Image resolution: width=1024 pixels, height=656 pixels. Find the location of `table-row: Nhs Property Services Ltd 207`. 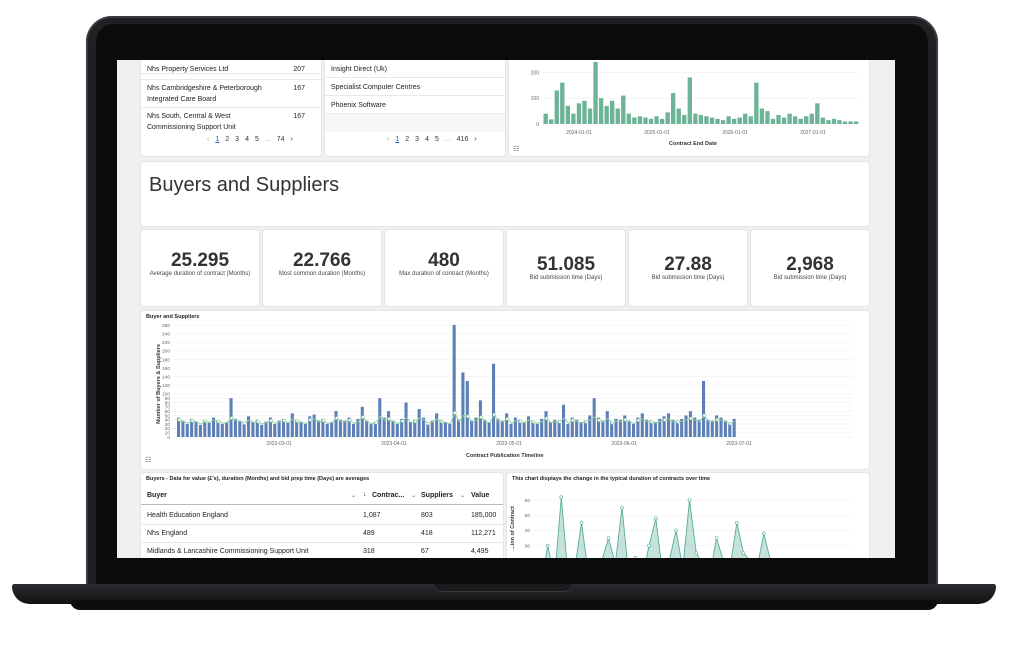

table-row: Nhs Property Services Ltd 207 is located at coordinates (231, 70).